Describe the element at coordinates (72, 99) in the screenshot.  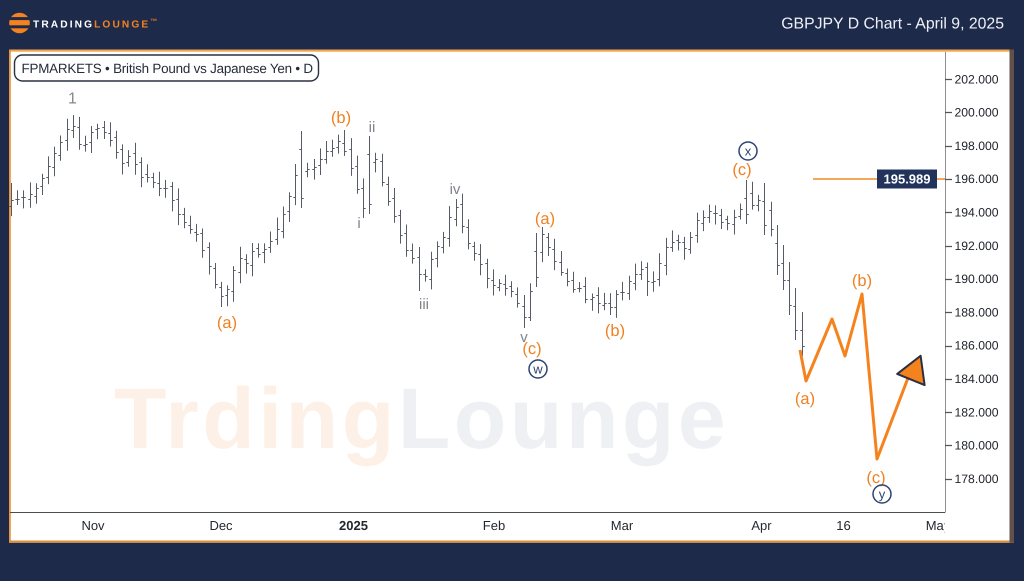
I see `svg-text: 1` at that location.